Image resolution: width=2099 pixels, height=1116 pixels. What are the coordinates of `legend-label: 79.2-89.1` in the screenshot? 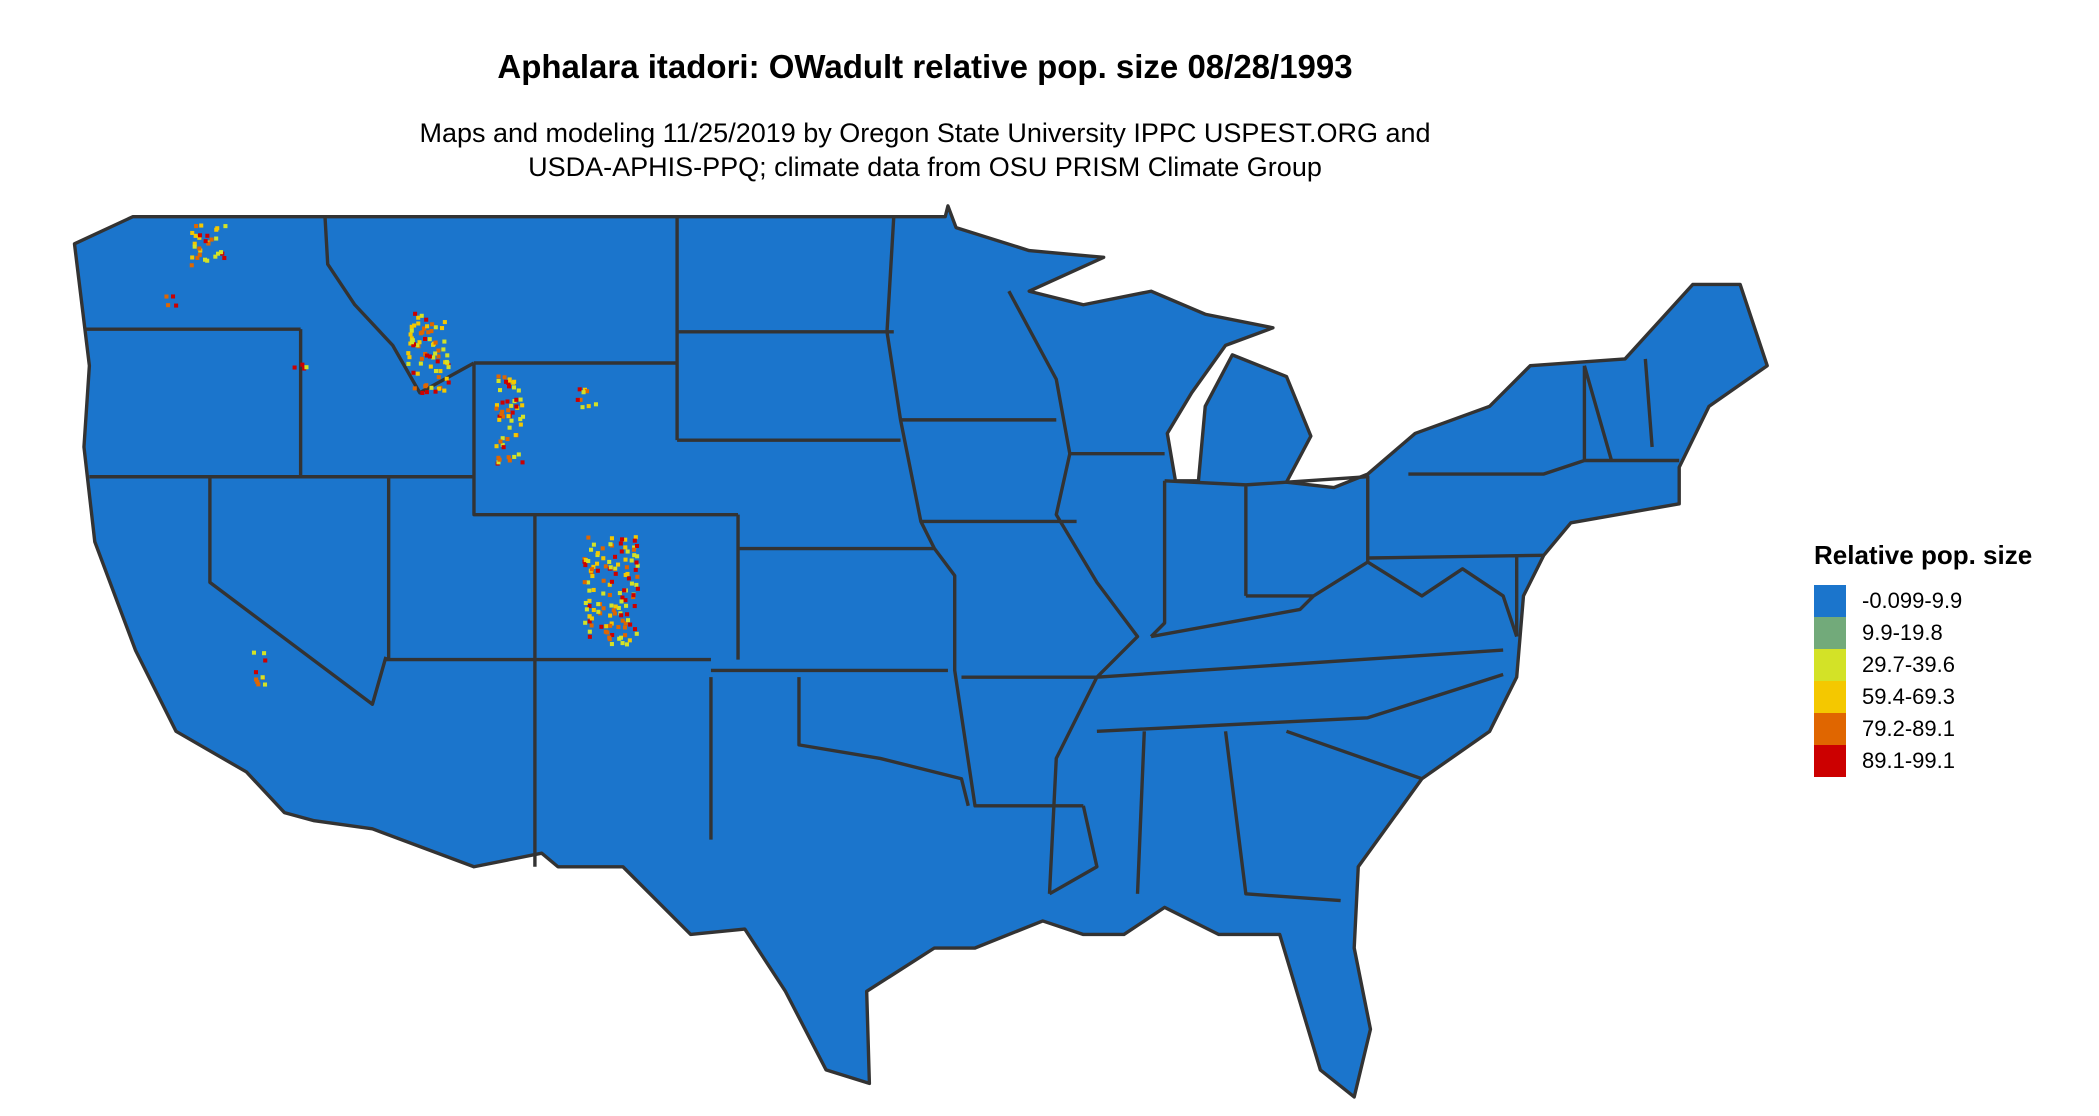 It's located at (1908, 728).